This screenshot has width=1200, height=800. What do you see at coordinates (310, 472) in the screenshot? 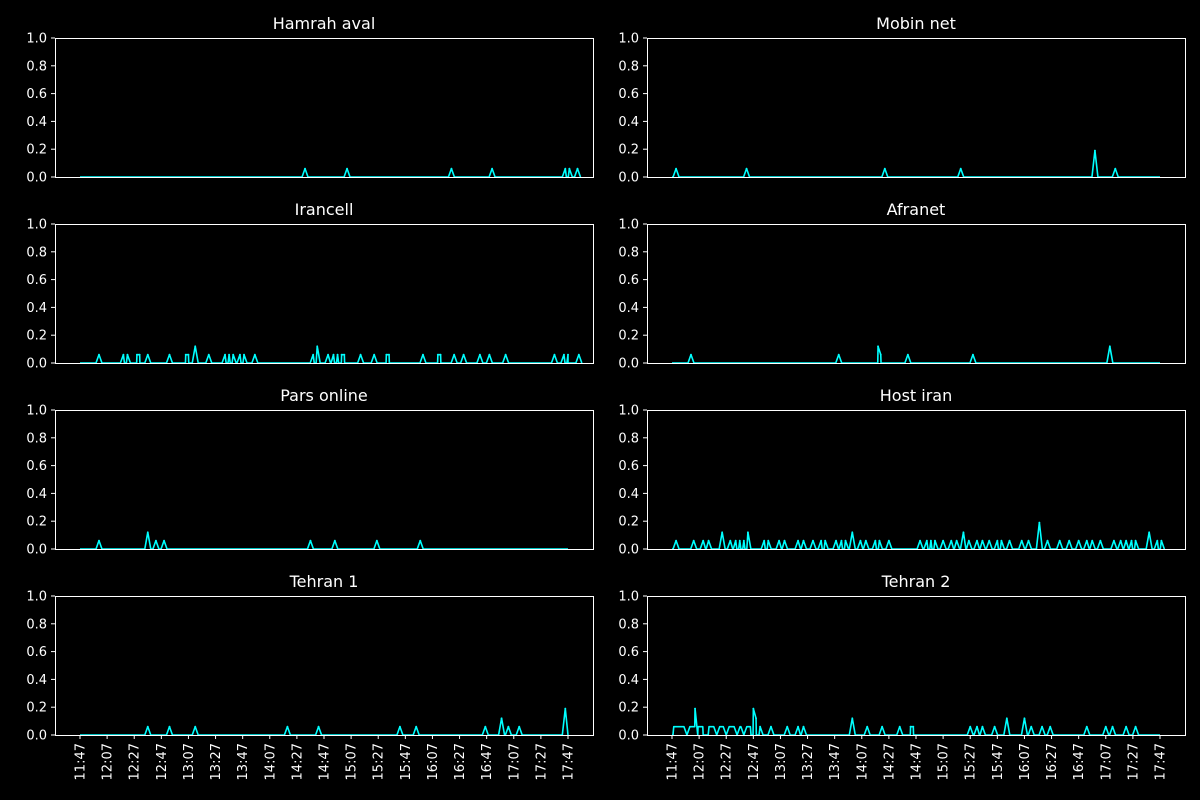
I see `subplot-pars-online: Pars online 0.0 0.2 0.4 0.6 0.8 1.0` at bounding box center [310, 472].